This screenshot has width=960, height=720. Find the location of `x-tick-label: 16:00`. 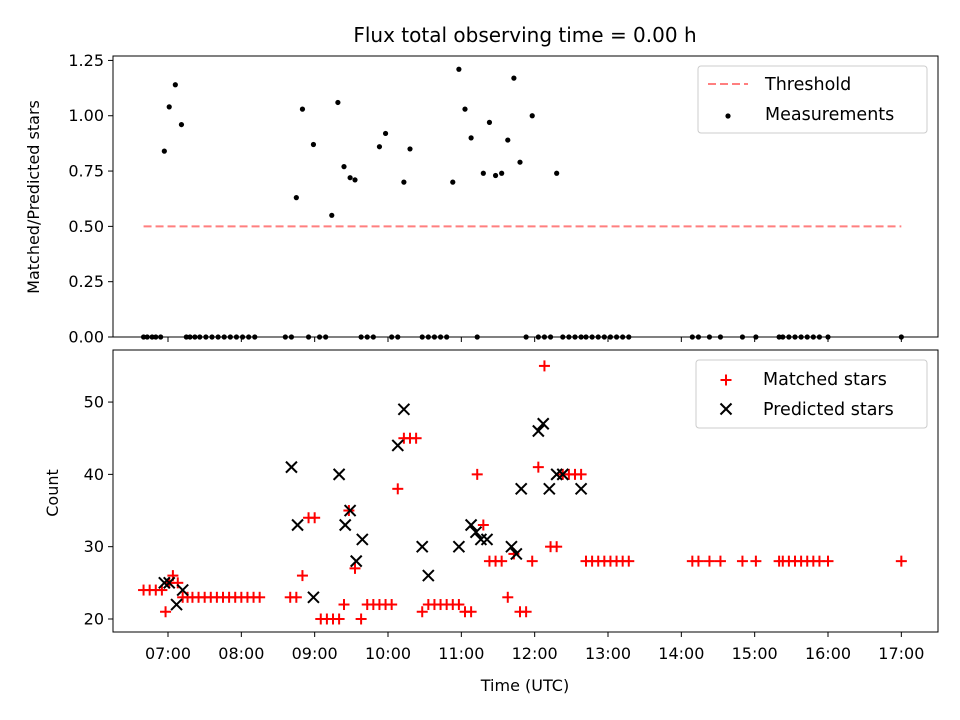

x-tick-label: 16:00 is located at coordinates (828, 653).